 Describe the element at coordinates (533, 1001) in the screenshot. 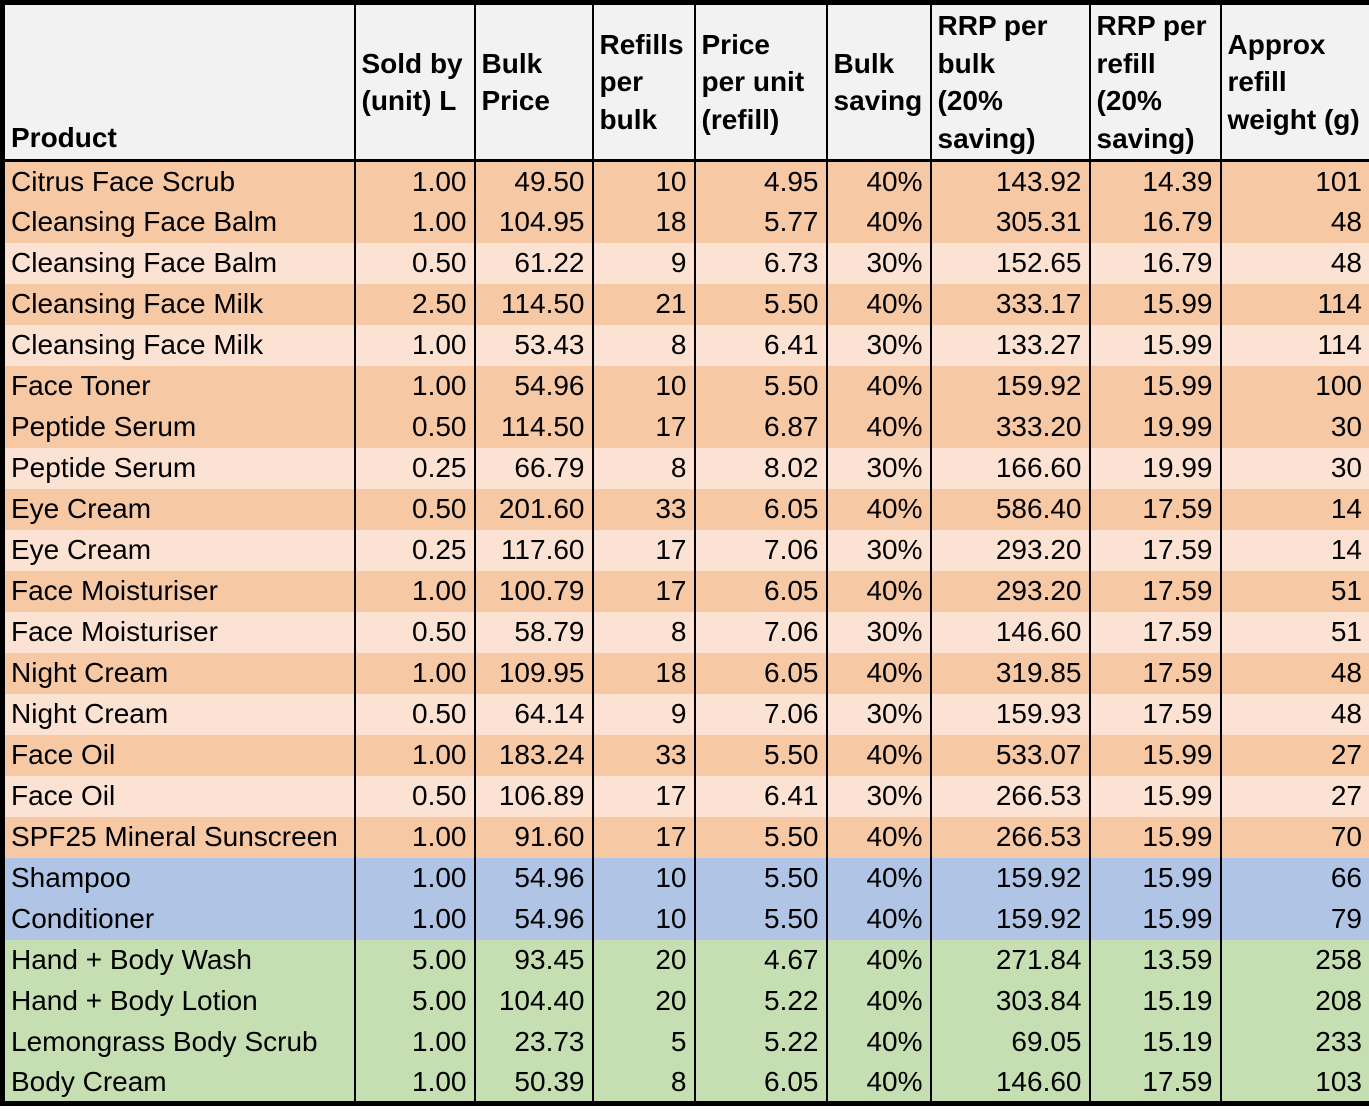

I see `cell-bulk-price: 104.40` at that location.